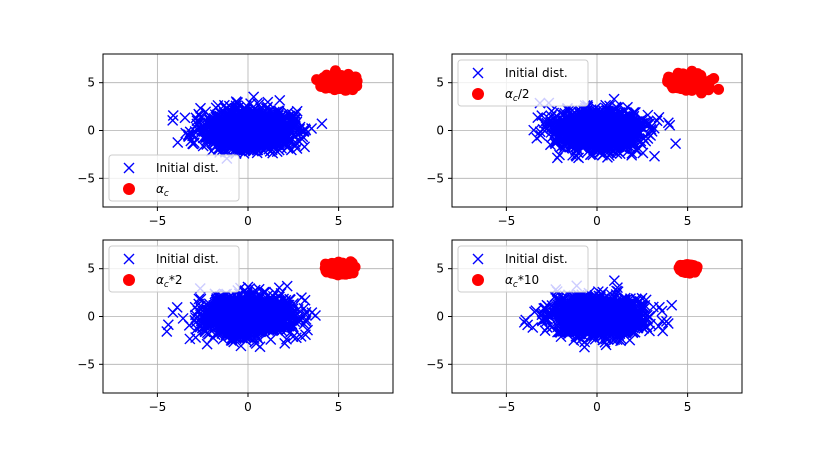 The height and width of the screenshot is (450, 825). Describe the element at coordinates (261, 304) in the screenshot. I see `plot-area` at that location.